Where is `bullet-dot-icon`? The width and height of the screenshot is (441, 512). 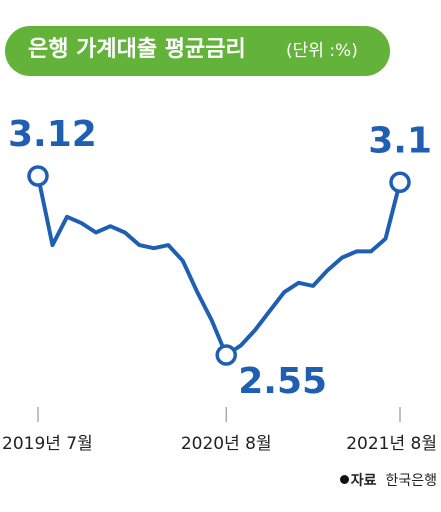
bullet-dot-icon is located at coordinates (344, 479).